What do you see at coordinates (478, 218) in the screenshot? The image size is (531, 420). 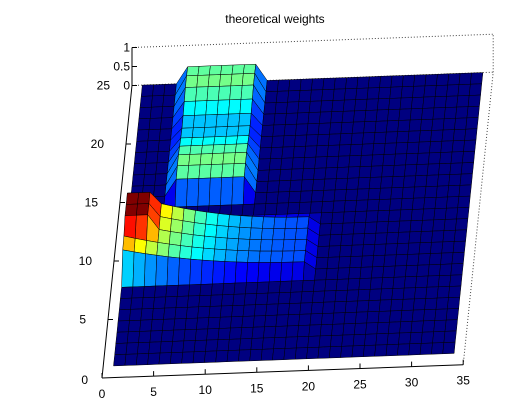 I see `floor-right-edge` at bounding box center [478, 218].